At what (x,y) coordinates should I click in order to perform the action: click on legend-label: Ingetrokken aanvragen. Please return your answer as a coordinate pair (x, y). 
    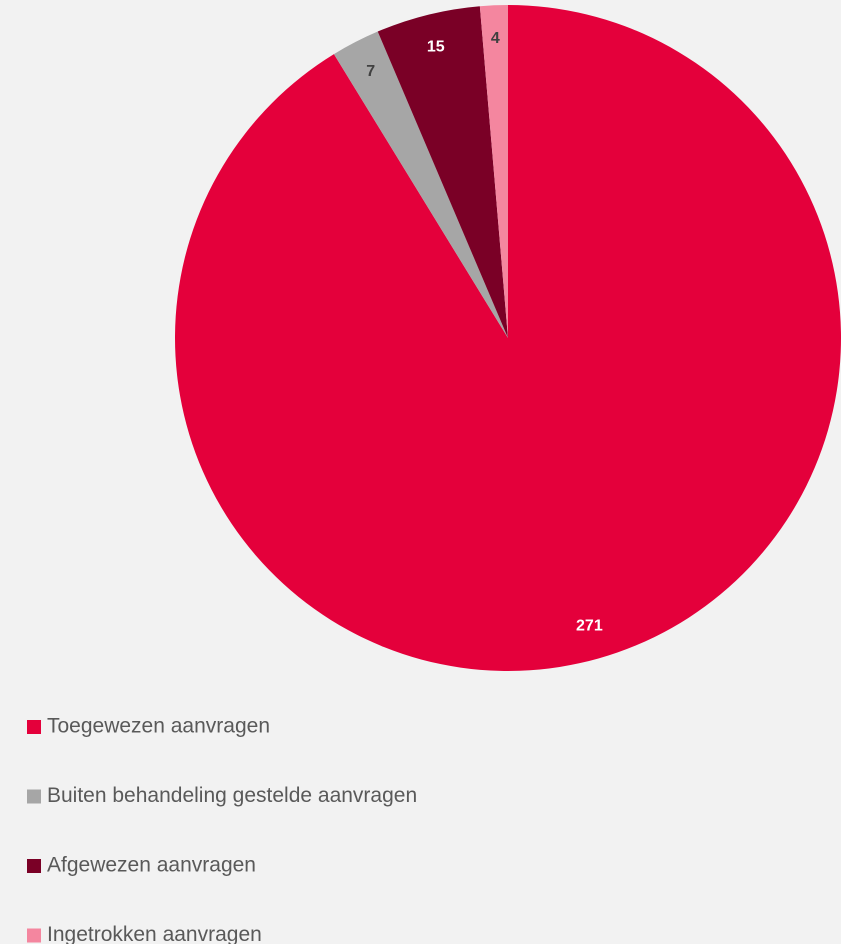
    Looking at the image, I should click on (154, 933).